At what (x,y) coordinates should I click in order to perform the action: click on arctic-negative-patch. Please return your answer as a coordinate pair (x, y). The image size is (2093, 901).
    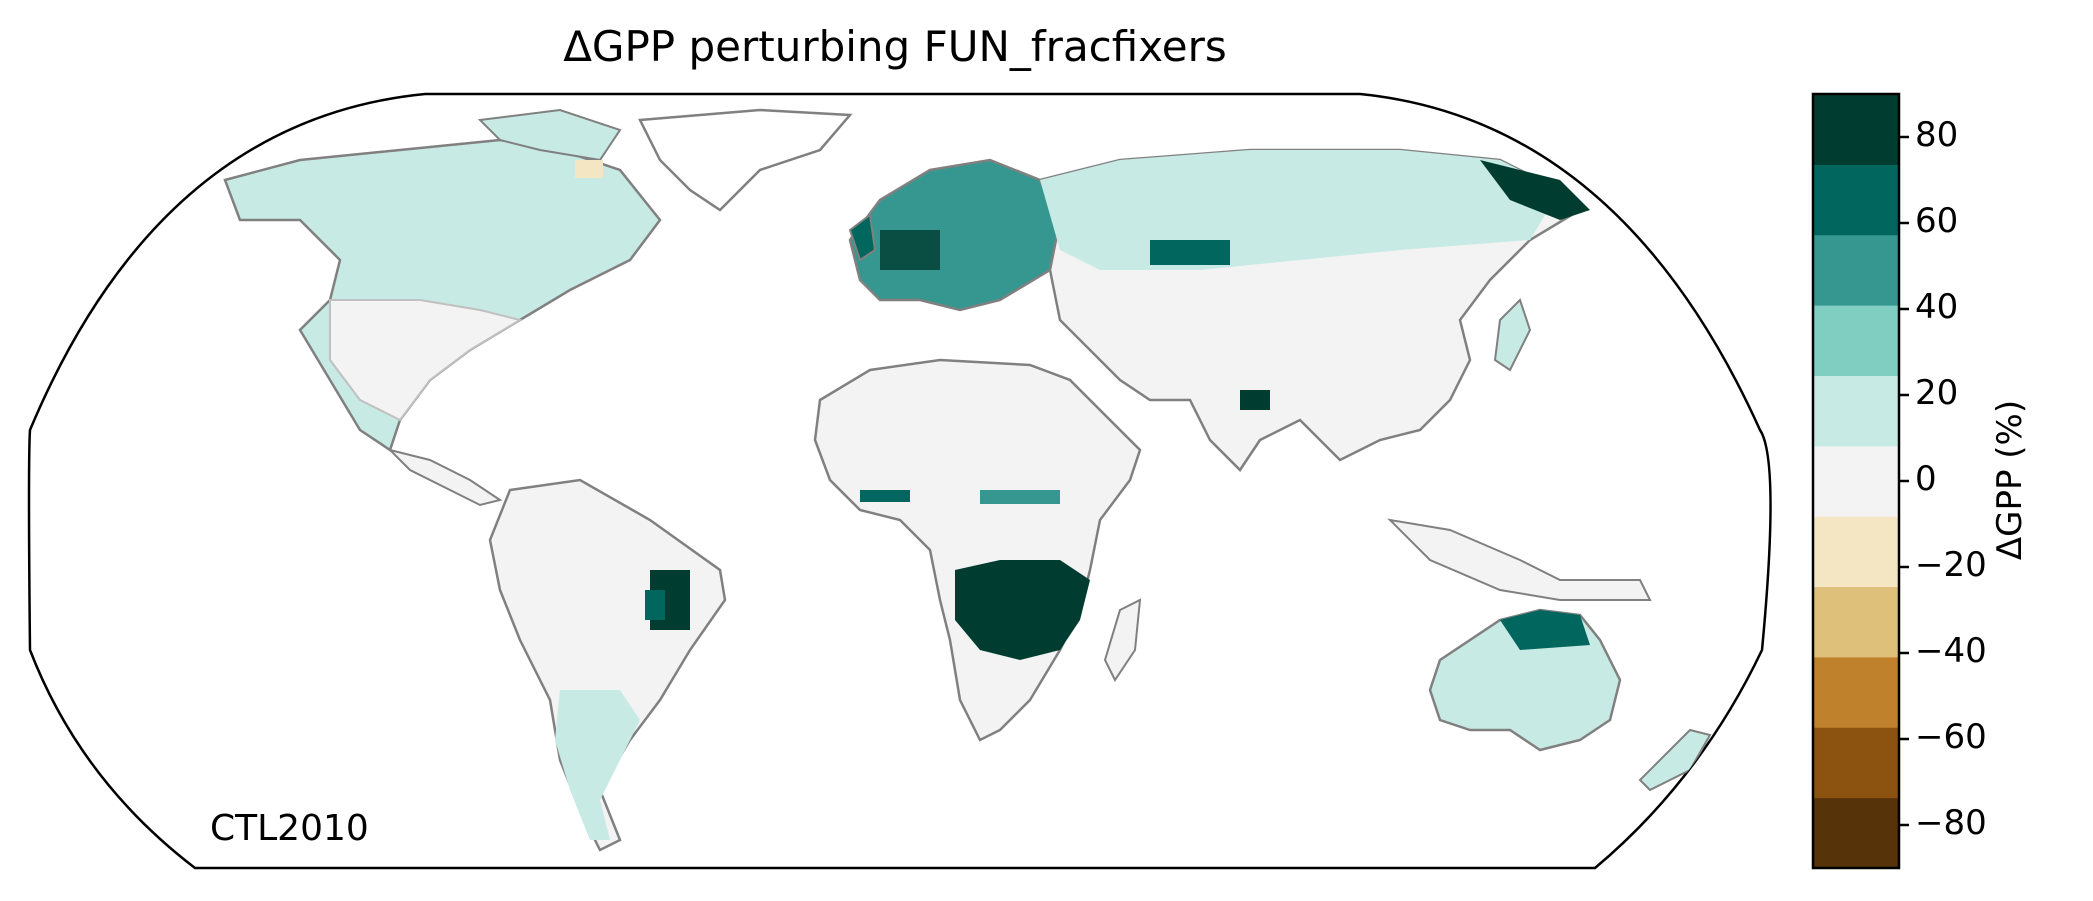
    Looking at the image, I should click on (589, 169).